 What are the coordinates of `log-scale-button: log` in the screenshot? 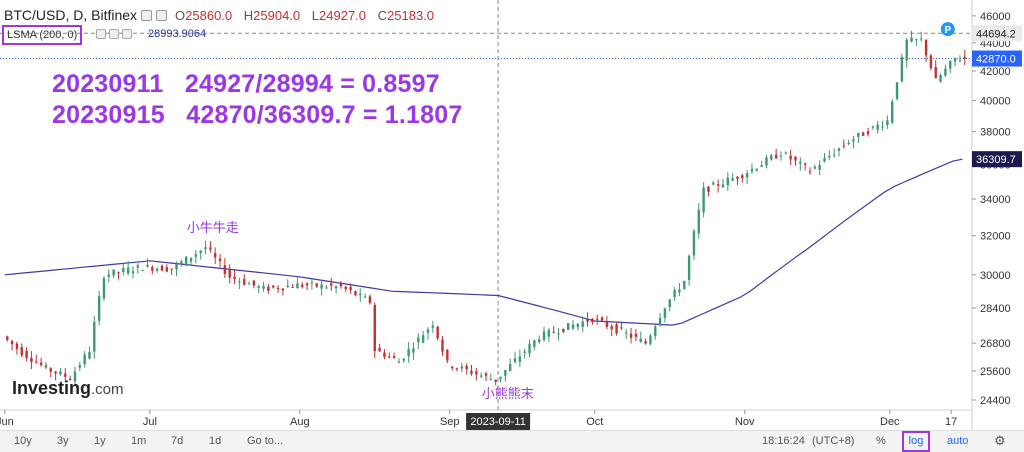 It's located at (916, 441).